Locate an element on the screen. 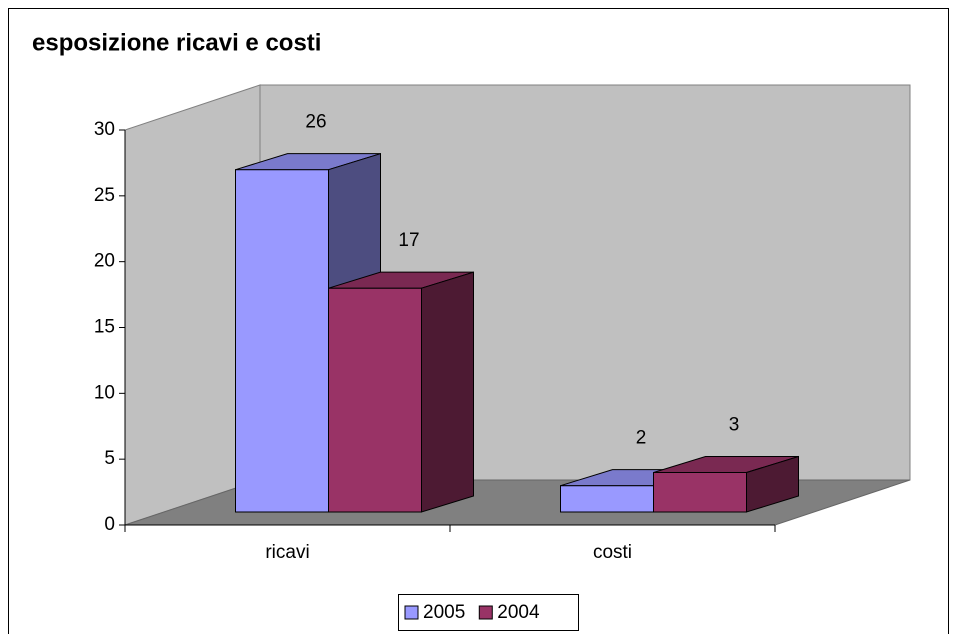  x-tick-label: ricavi is located at coordinates (287, 552).